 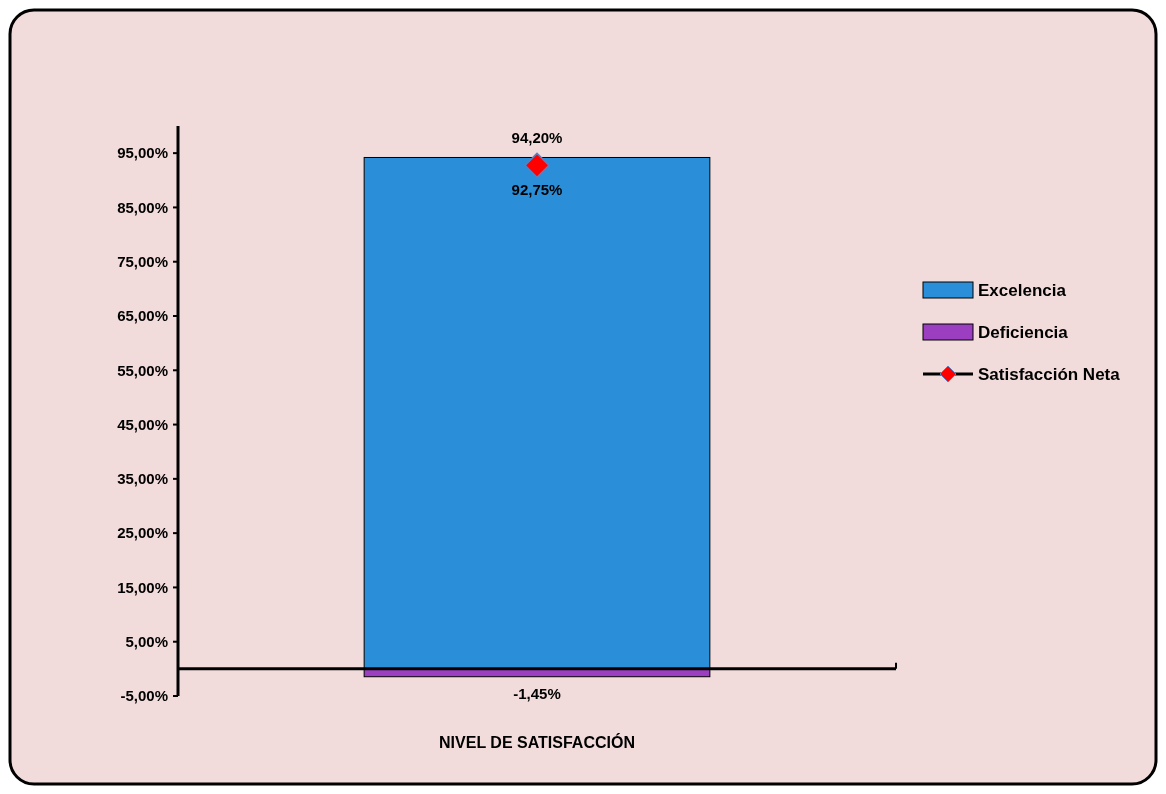 What do you see at coordinates (142, 479) in the screenshot?
I see `y-tick-label: 35,00%` at bounding box center [142, 479].